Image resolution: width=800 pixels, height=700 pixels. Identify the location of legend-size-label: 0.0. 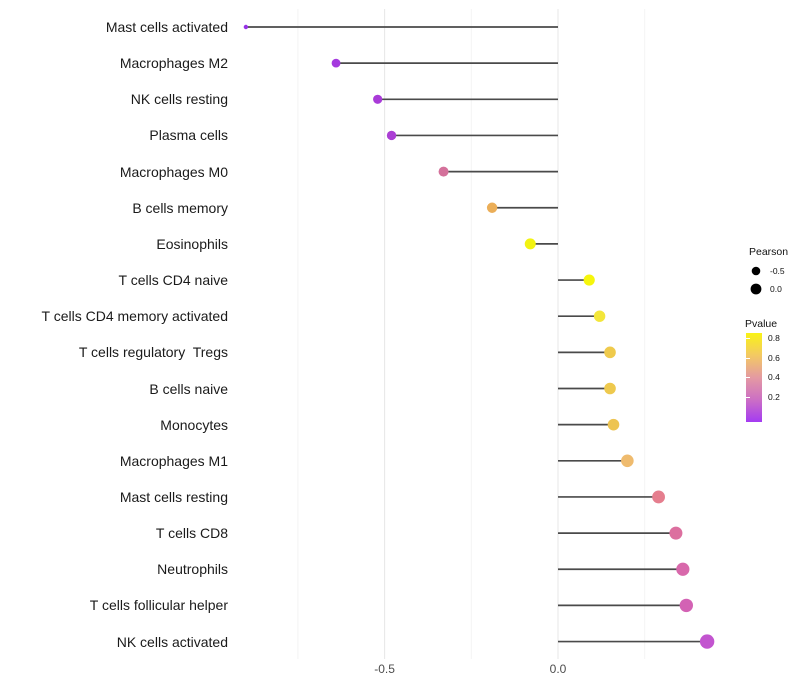
(776, 289).